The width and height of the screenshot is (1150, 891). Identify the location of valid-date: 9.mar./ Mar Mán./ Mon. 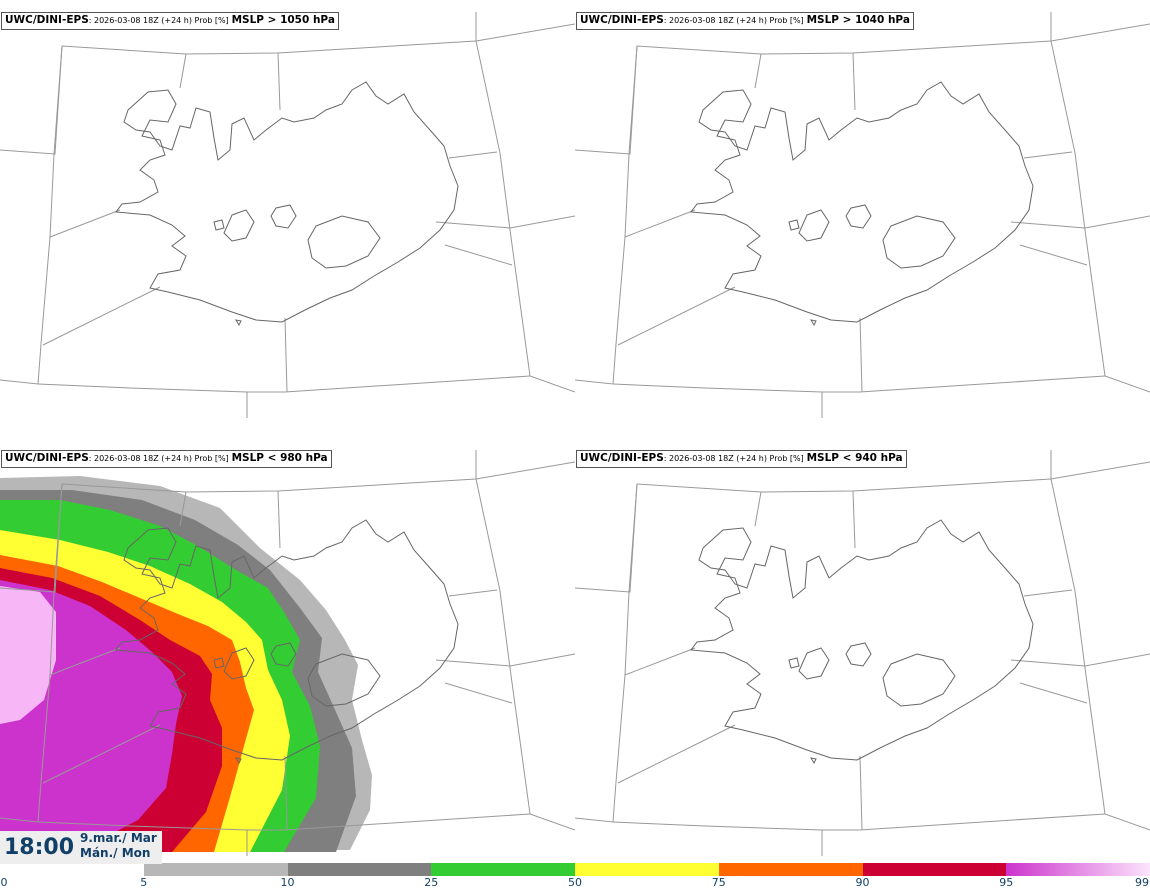
(118, 846).